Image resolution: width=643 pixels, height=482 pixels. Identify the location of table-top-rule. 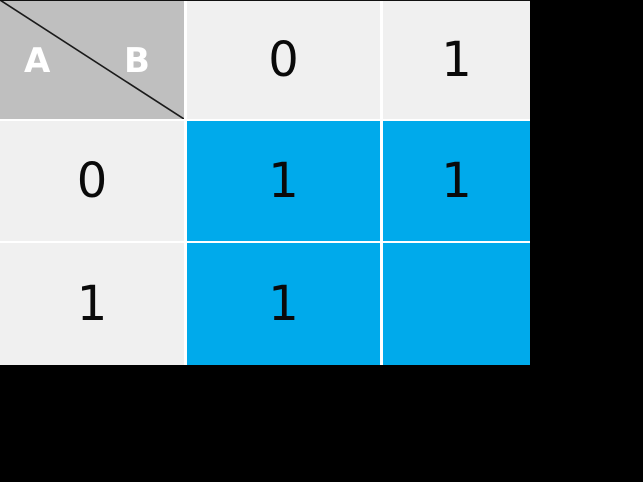
(265, 0).